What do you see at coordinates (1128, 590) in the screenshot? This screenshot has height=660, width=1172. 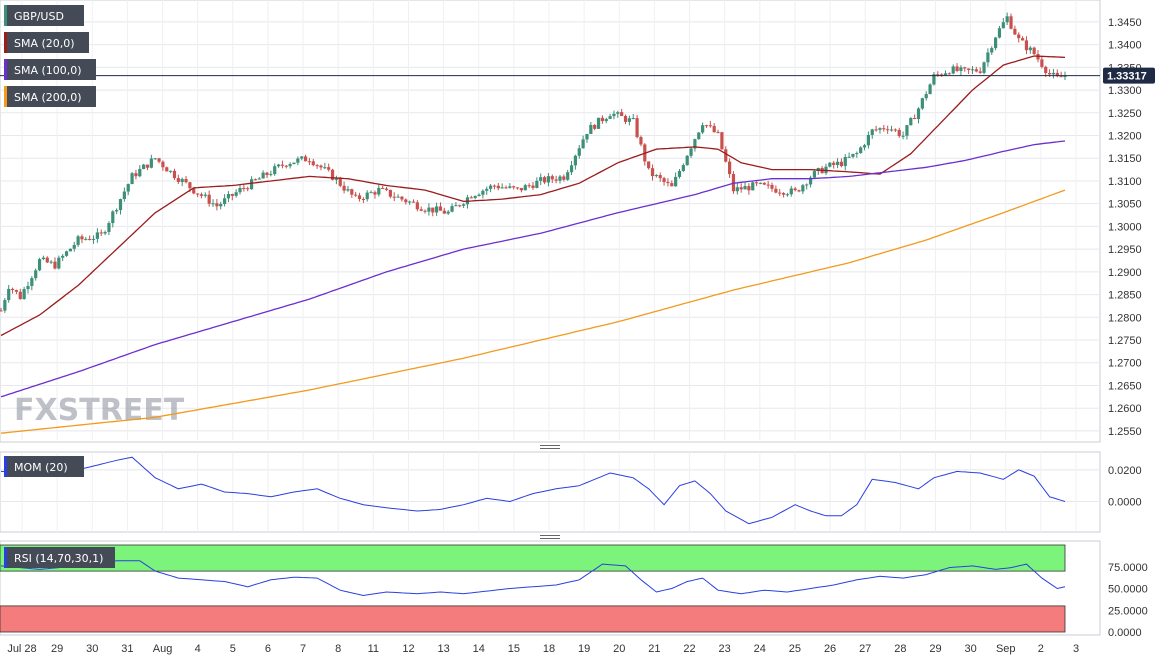 I see `rsi-tick-label: 50.0000` at bounding box center [1128, 590].